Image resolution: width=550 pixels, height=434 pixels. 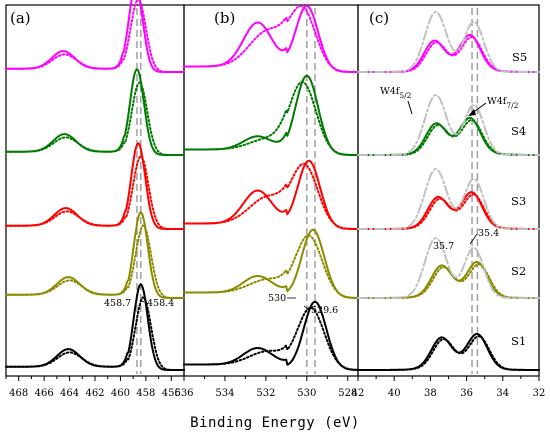 What do you see at coordinates (265, 393) in the screenshot?
I see `tick-label-b-532: 532` at bounding box center [265, 393].